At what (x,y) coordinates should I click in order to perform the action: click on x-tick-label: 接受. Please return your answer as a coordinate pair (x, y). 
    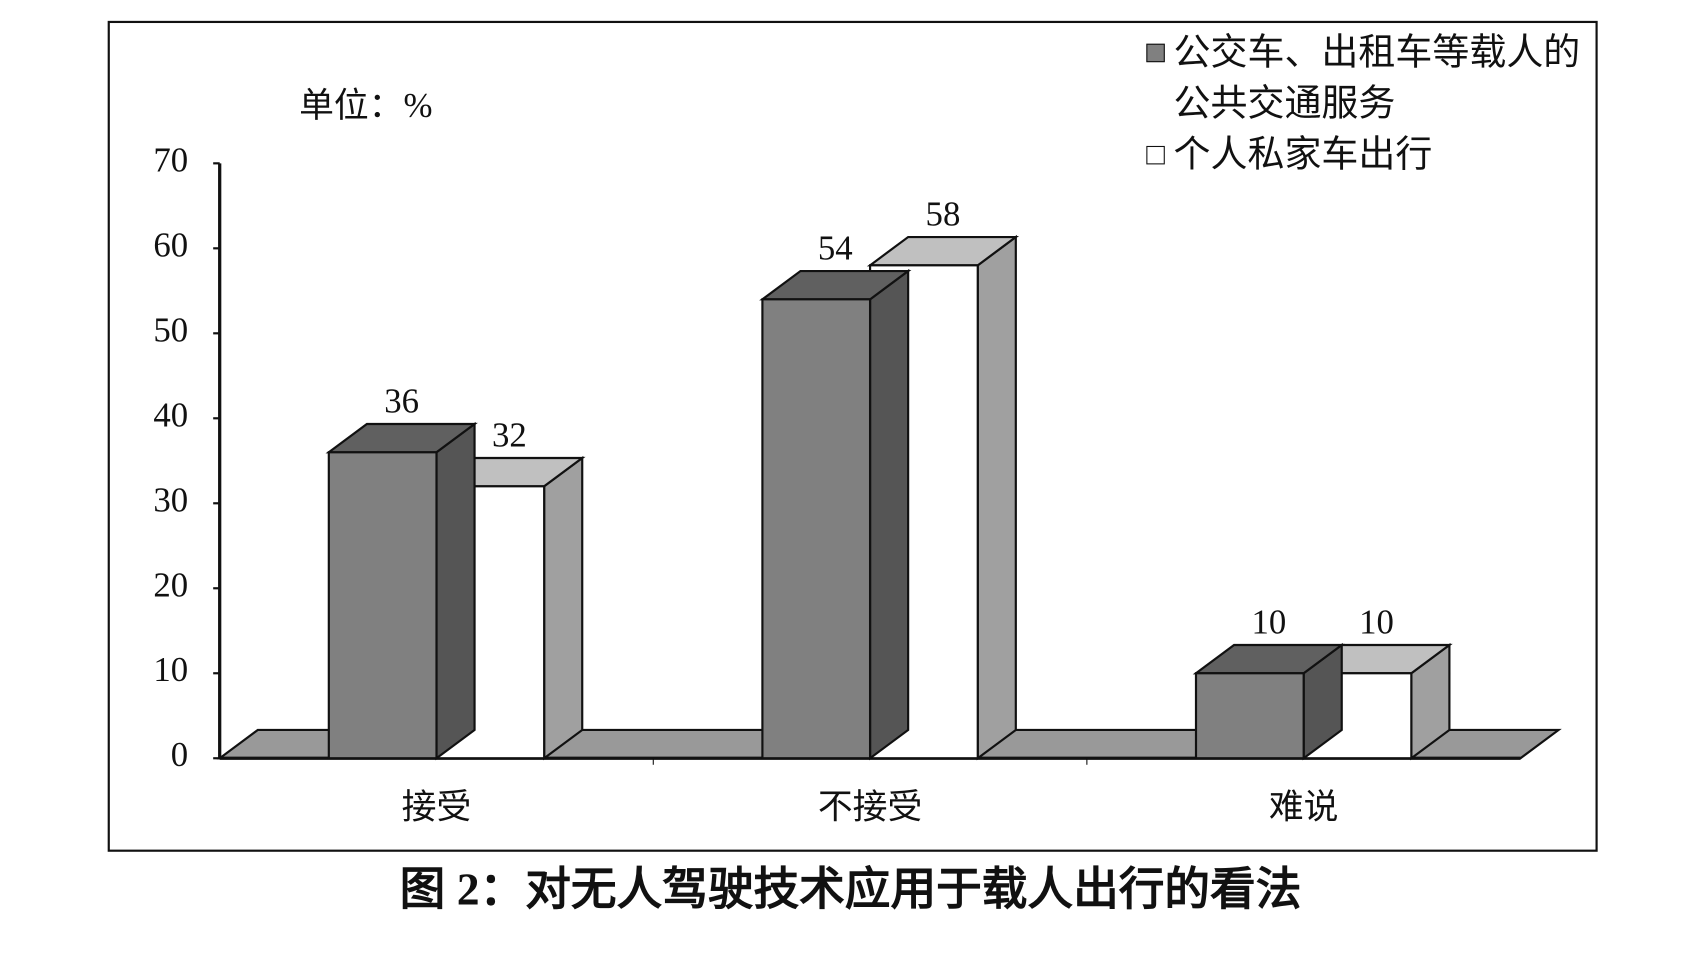
    Looking at the image, I should click on (437, 806).